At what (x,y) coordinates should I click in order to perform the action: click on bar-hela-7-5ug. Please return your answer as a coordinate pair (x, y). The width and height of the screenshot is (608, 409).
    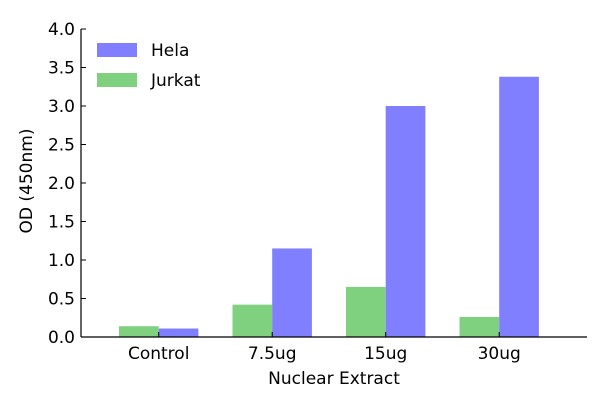
    Looking at the image, I should click on (292, 292).